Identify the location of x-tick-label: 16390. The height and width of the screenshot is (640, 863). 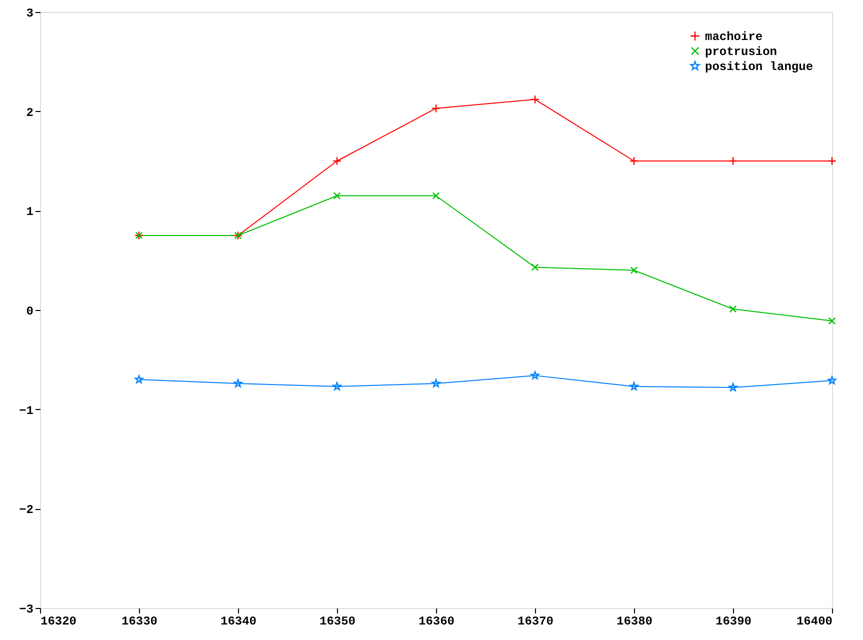
(733, 621).